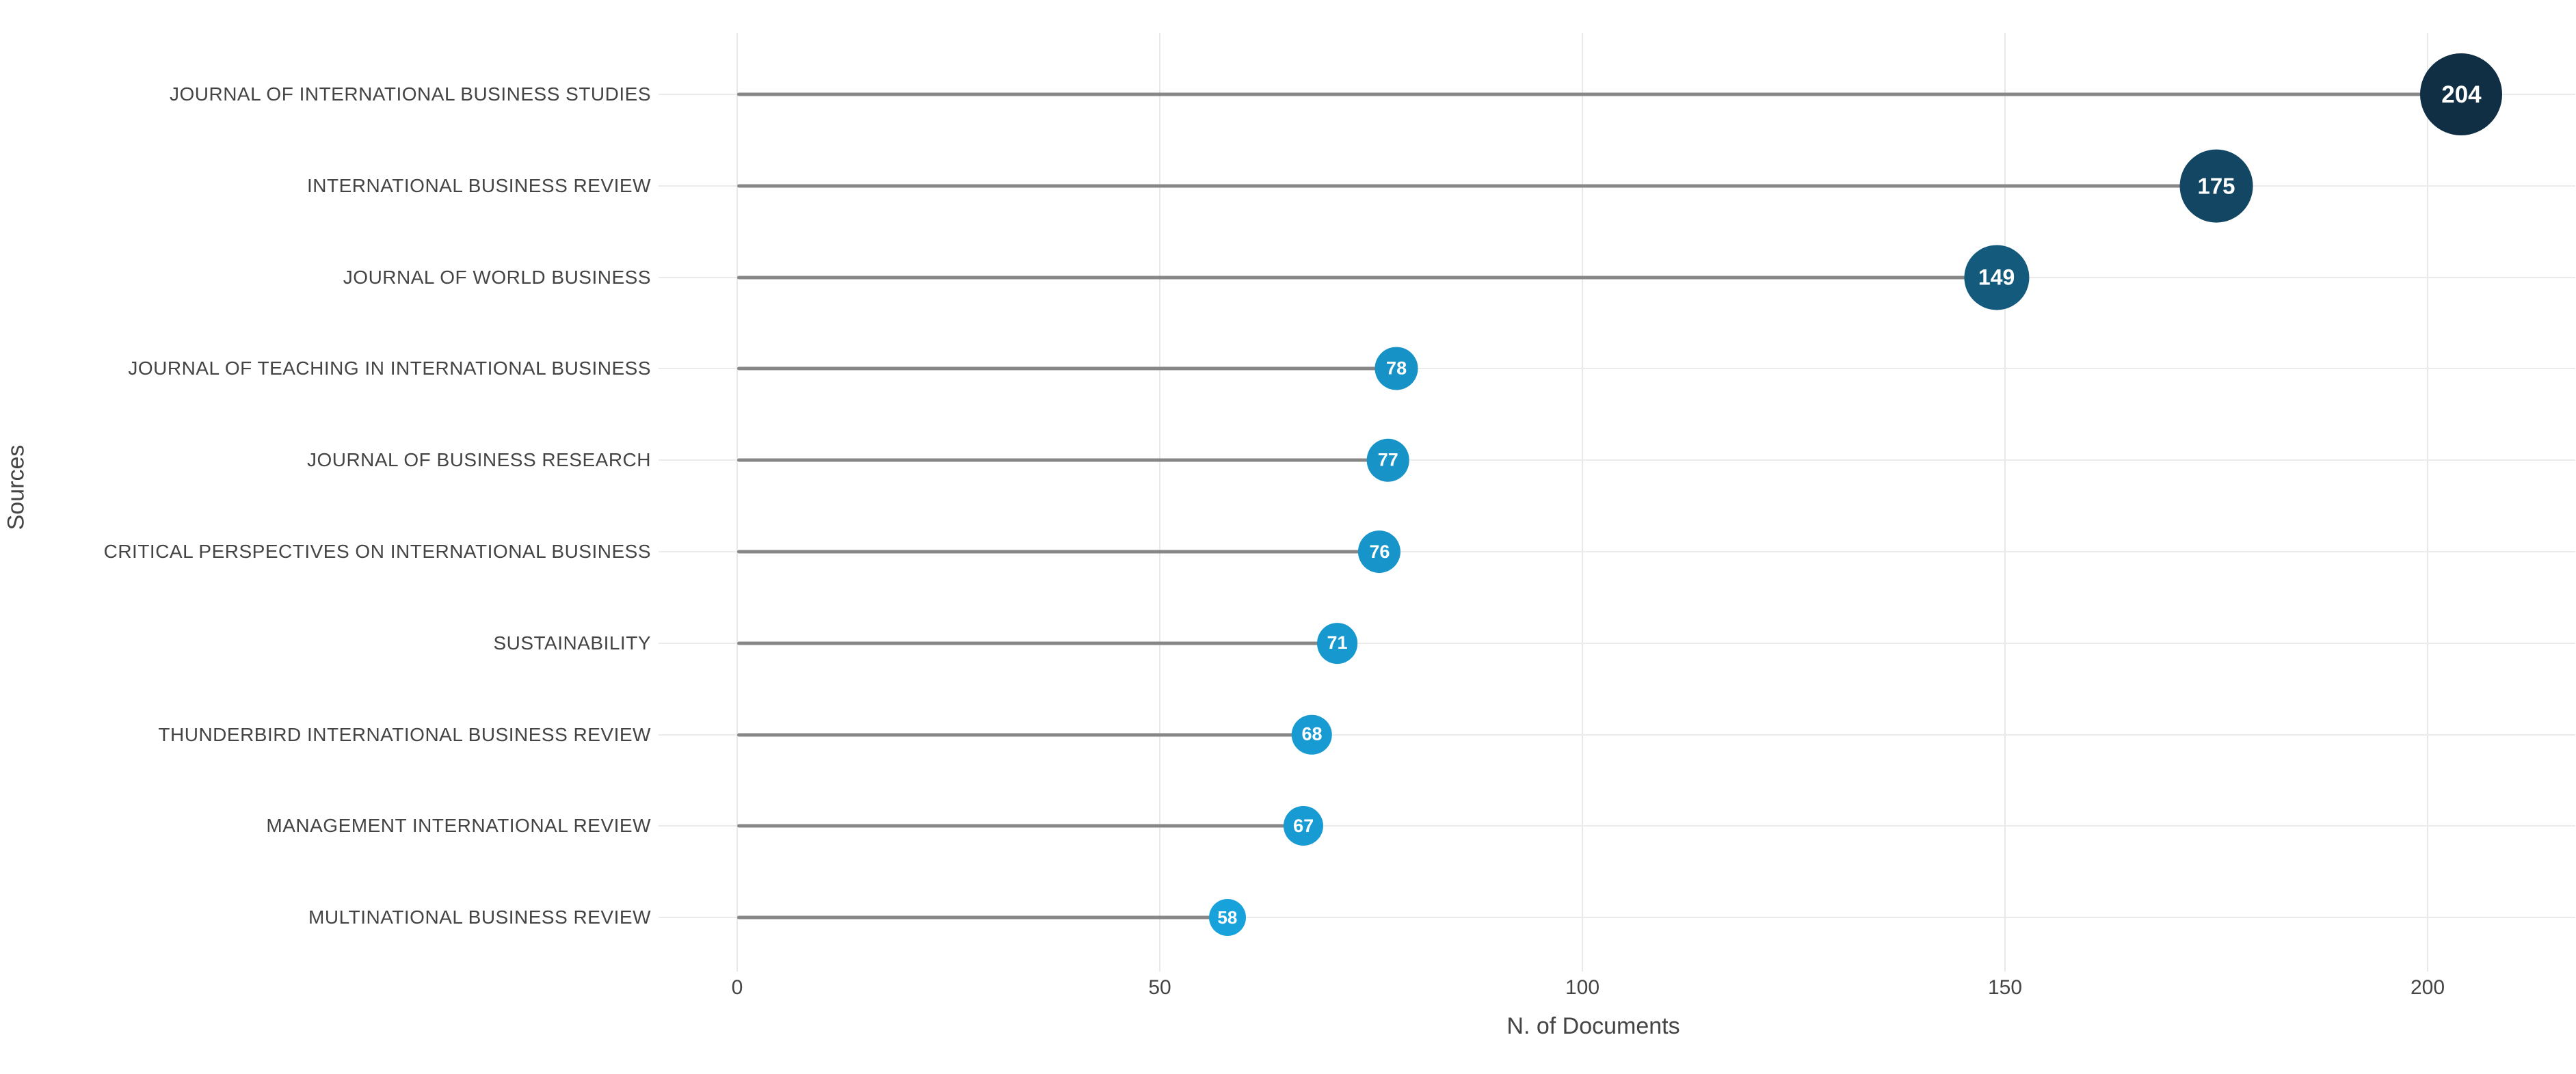  What do you see at coordinates (572, 643) in the screenshot?
I see `category-label: SUSTAINABILITY` at bounding box center [572, 643].